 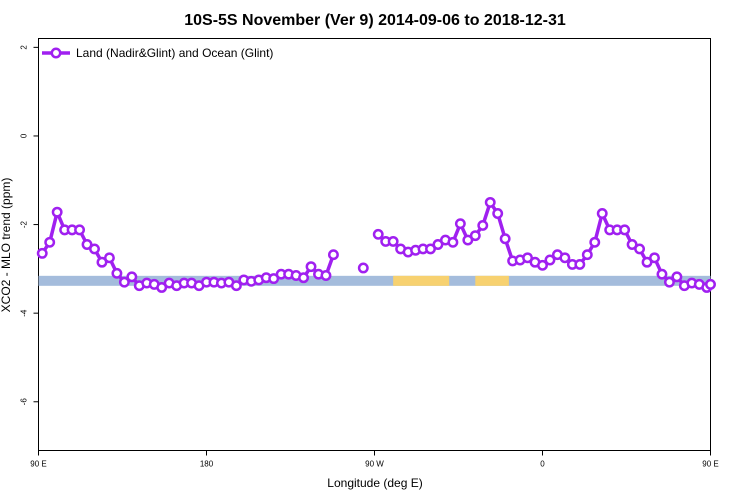 I want to click on land-ocean-band, so click(x=374, y=280).